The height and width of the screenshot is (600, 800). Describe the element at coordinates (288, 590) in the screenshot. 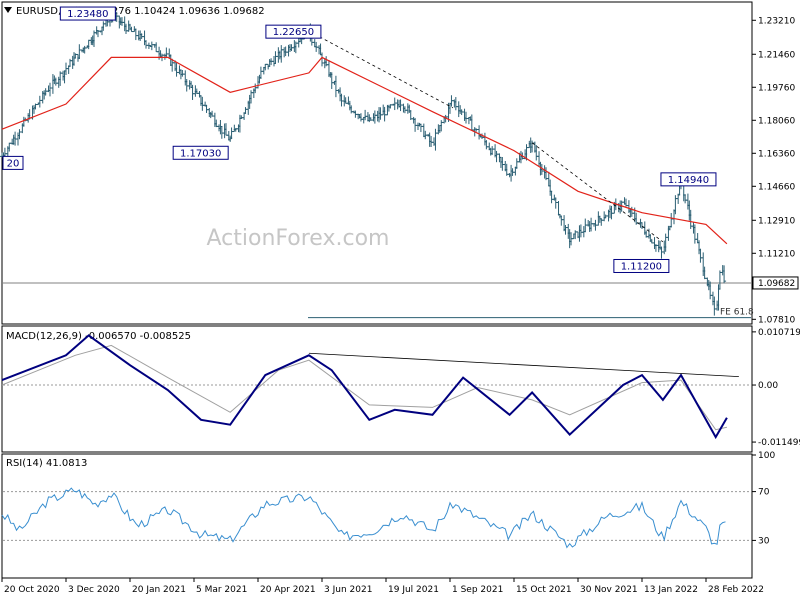

I see `x-tick-label: 20 Apr 2021` at that location.